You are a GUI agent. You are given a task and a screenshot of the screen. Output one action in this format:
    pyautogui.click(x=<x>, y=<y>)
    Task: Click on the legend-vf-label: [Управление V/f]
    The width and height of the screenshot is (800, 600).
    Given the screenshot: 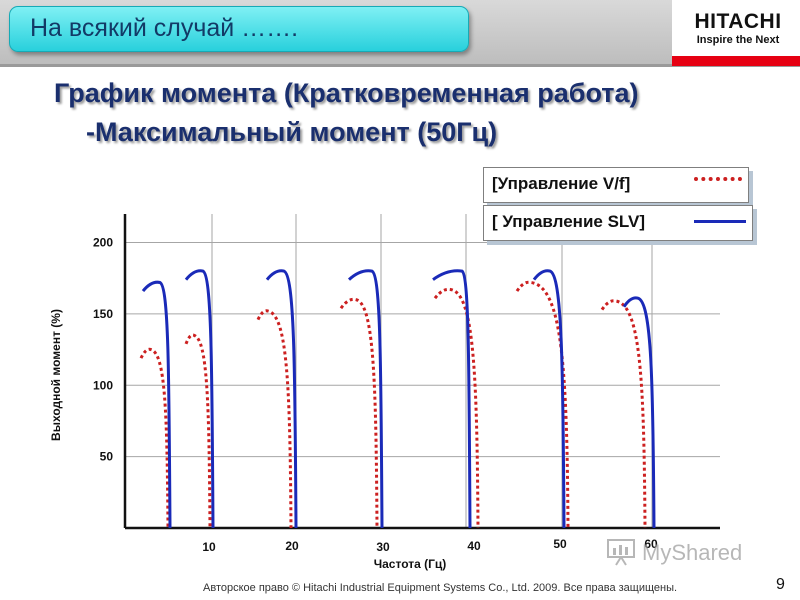 What is the action you would take?
    pyautogui.click(x=561, y=183)
    